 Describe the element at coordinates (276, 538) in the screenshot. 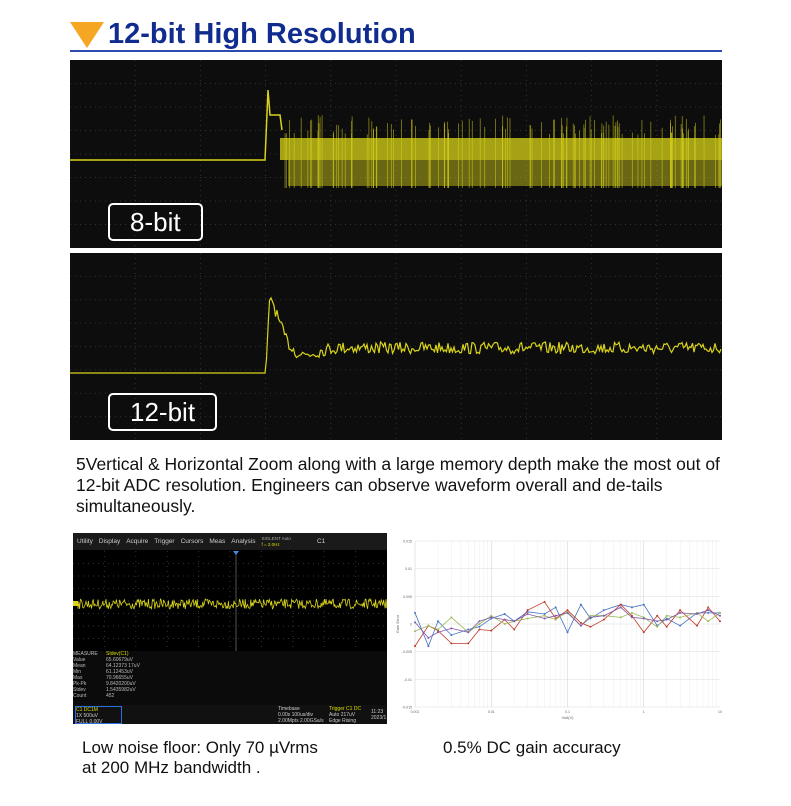

I see `trigger-status: SIGLENT Auto` at that location.